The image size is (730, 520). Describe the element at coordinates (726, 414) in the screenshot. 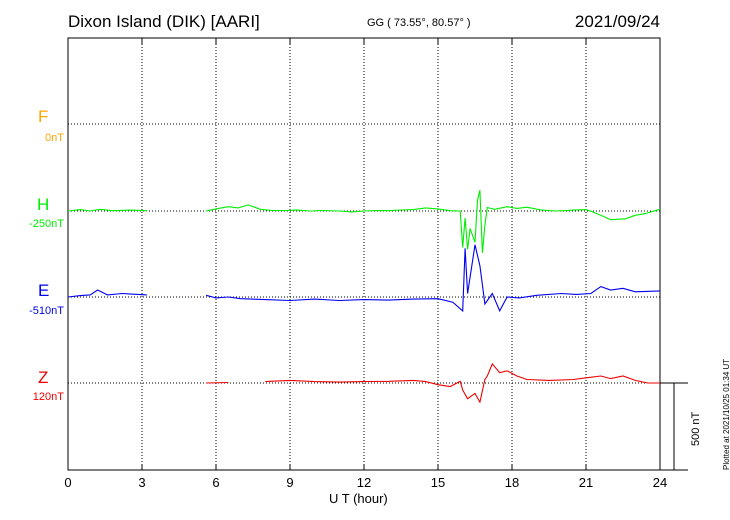

I see `plotted-timestamp: Plotted at 2021/10/25 01:34 UT` at that location.